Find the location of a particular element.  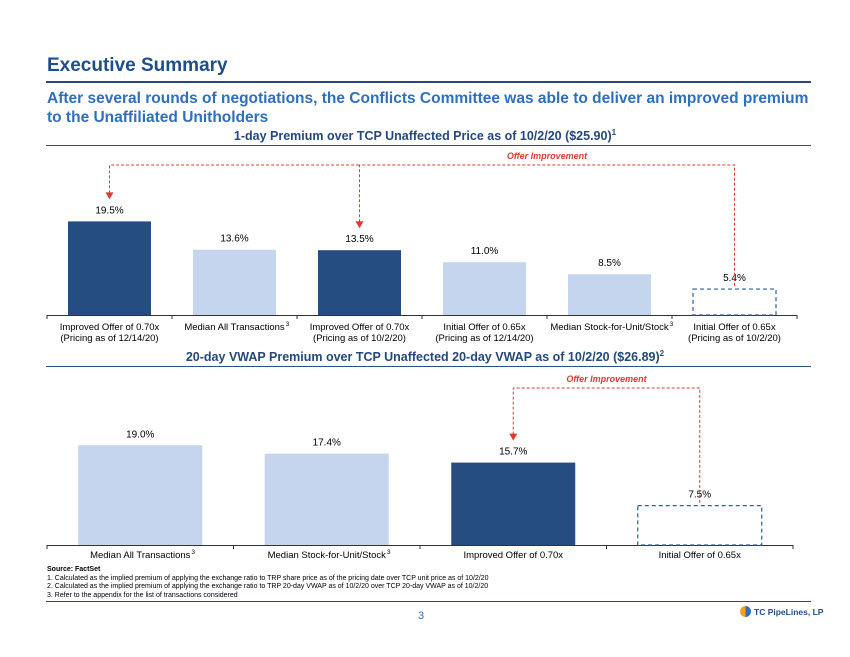

chart2-callout-label: Offer Improvement is located at coordinates (606, 379).